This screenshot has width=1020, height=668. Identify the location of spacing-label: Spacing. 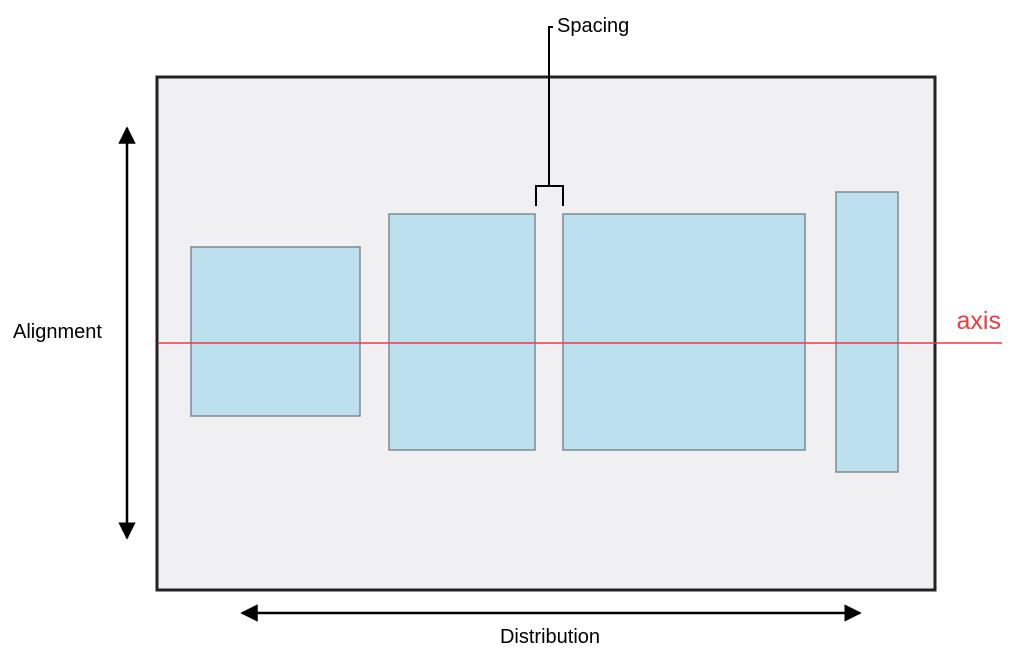
(593, 26).